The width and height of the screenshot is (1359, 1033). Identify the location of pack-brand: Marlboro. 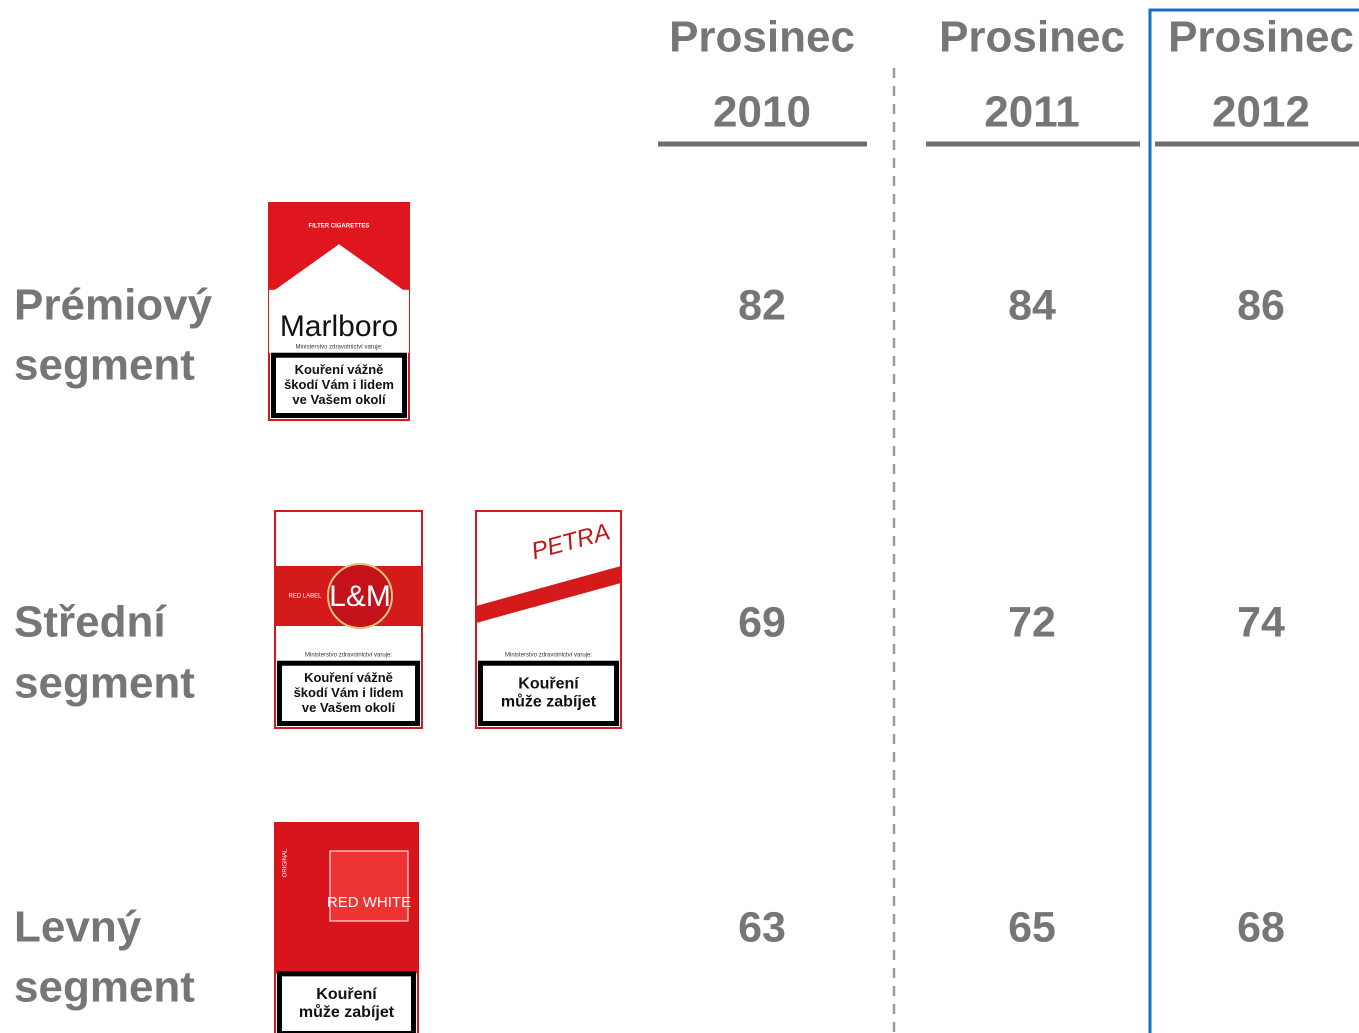
(339, 326).